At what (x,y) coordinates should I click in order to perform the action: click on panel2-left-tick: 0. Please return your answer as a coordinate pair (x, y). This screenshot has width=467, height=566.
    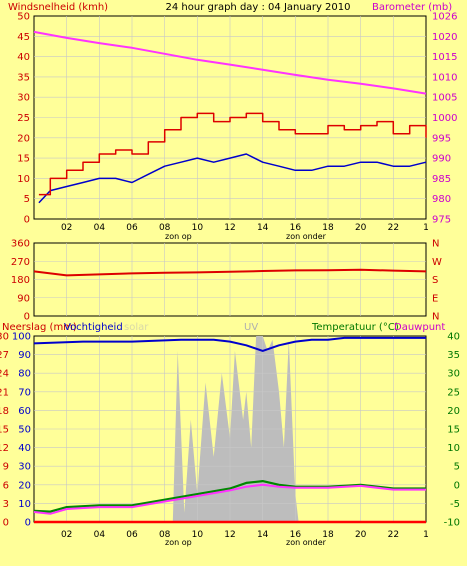
    Looking at the image, I should click on (27, 317).